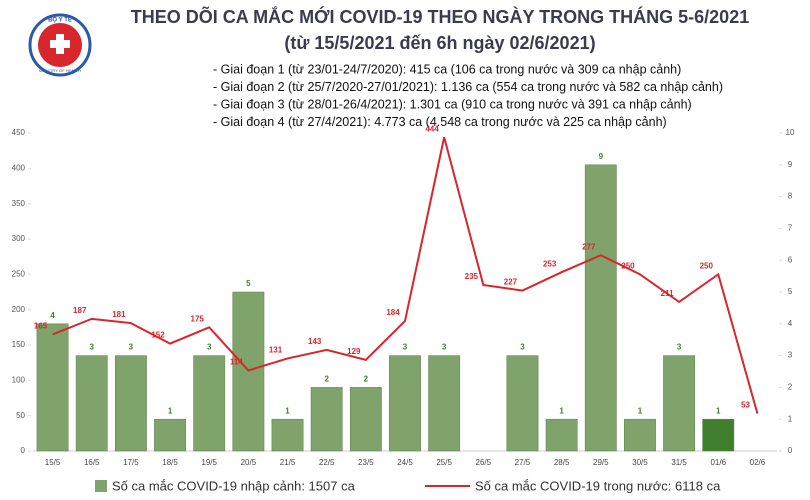 The height and width of the screenshot is (500, 810). I want to click on x-tick-label: 31/5, so click(679, 462).